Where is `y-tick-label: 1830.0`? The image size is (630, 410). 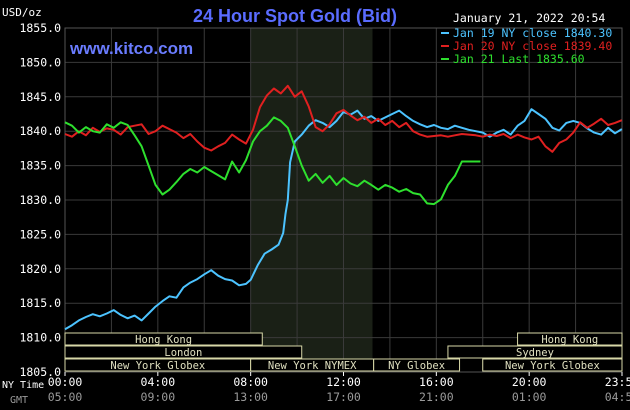
y-tick-label: 1830.0 is located at coordinates (40, 200).